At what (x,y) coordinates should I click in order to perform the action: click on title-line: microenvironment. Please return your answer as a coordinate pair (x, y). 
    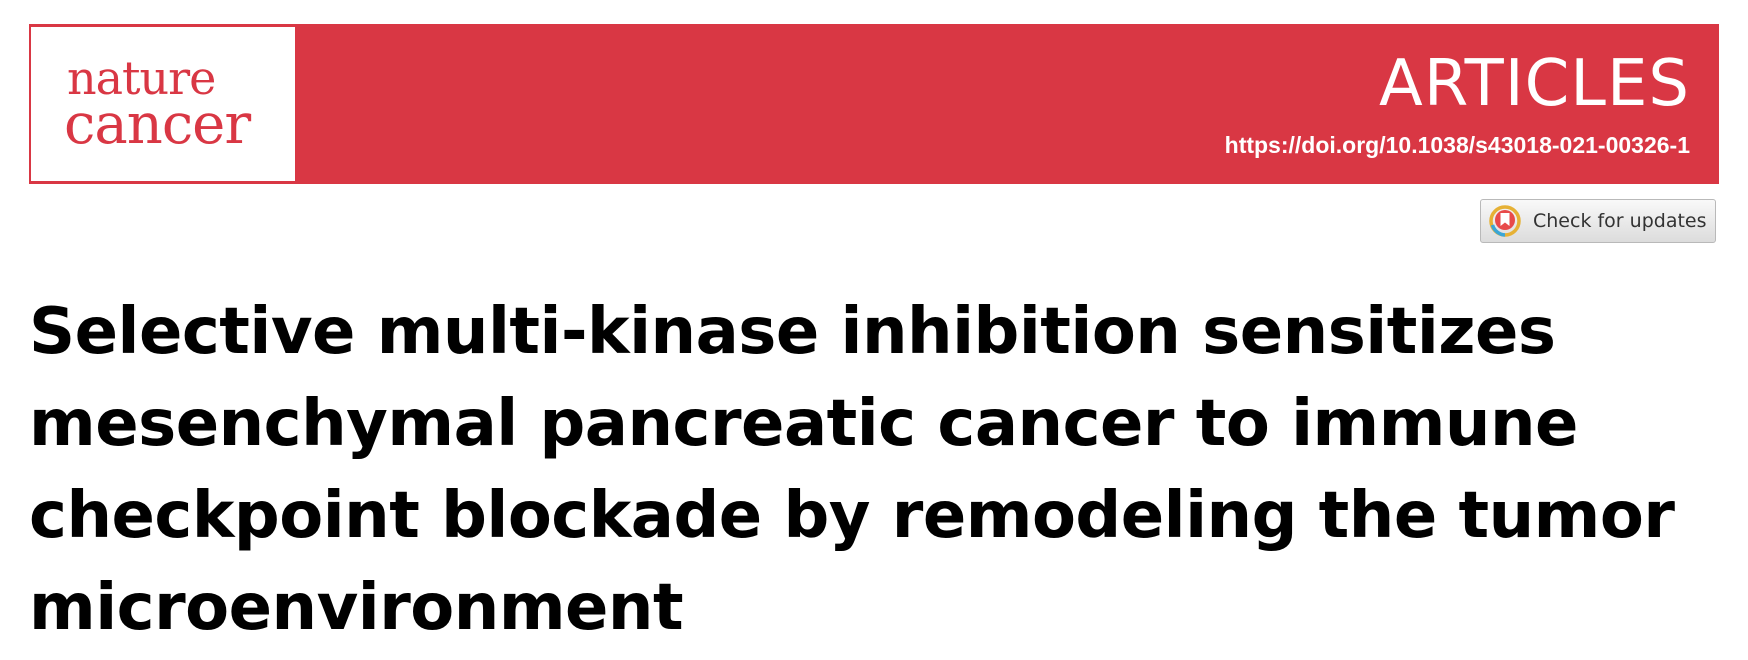
    Looking at the image, I should click on (356, 608).